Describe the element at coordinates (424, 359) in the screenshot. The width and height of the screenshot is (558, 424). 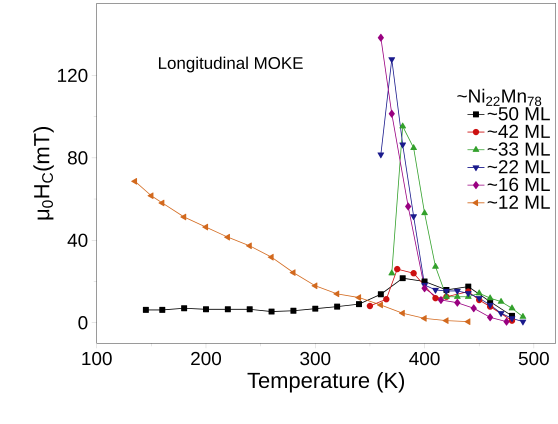
I see `x-tick-label: 400` at that location.